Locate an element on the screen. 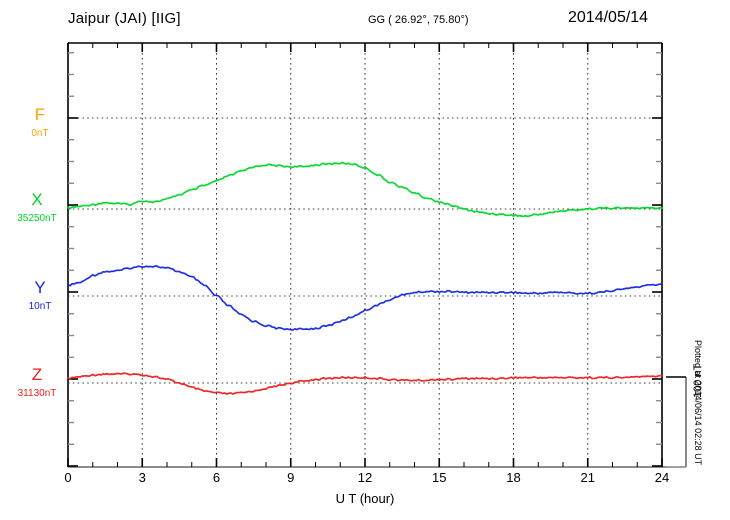 Image resolution: width=730 pixels, height=520 pixels. x-tick-label: 6 is located at coordinates (216, 477).